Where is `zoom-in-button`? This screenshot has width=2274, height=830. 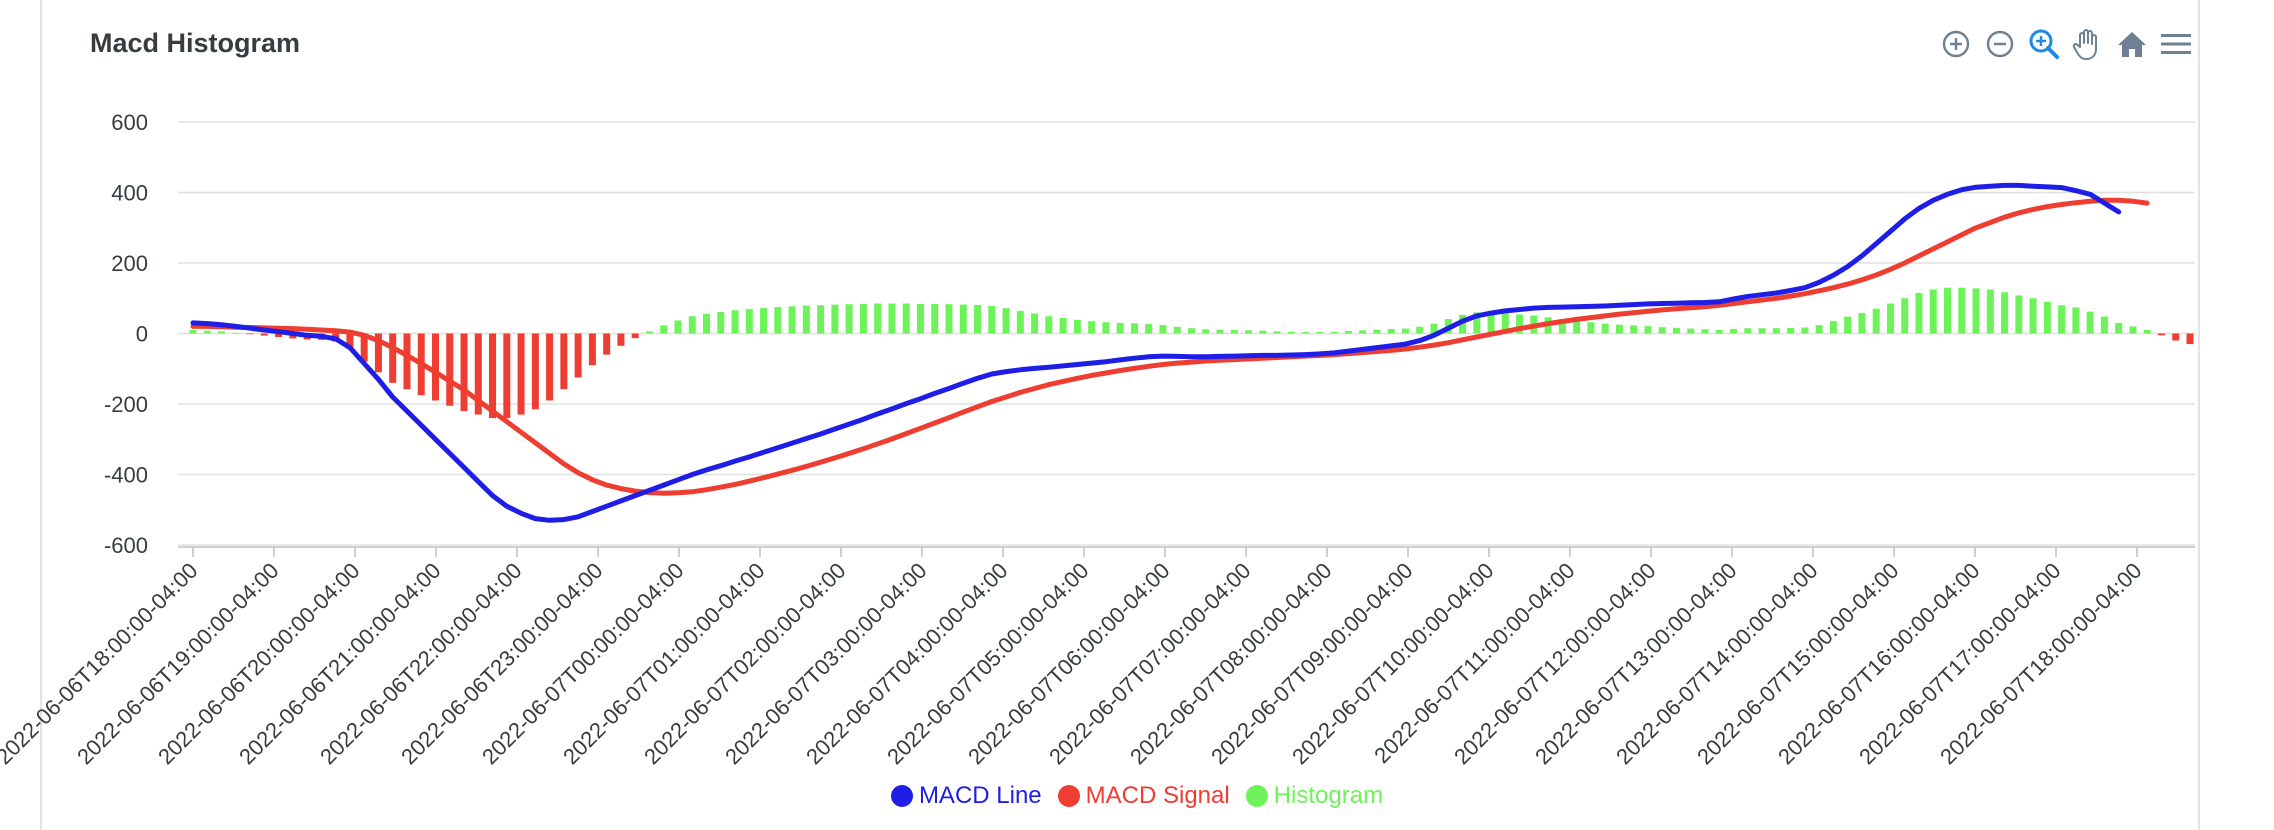
zoom-in-button is located at coordinates (1956, 44).